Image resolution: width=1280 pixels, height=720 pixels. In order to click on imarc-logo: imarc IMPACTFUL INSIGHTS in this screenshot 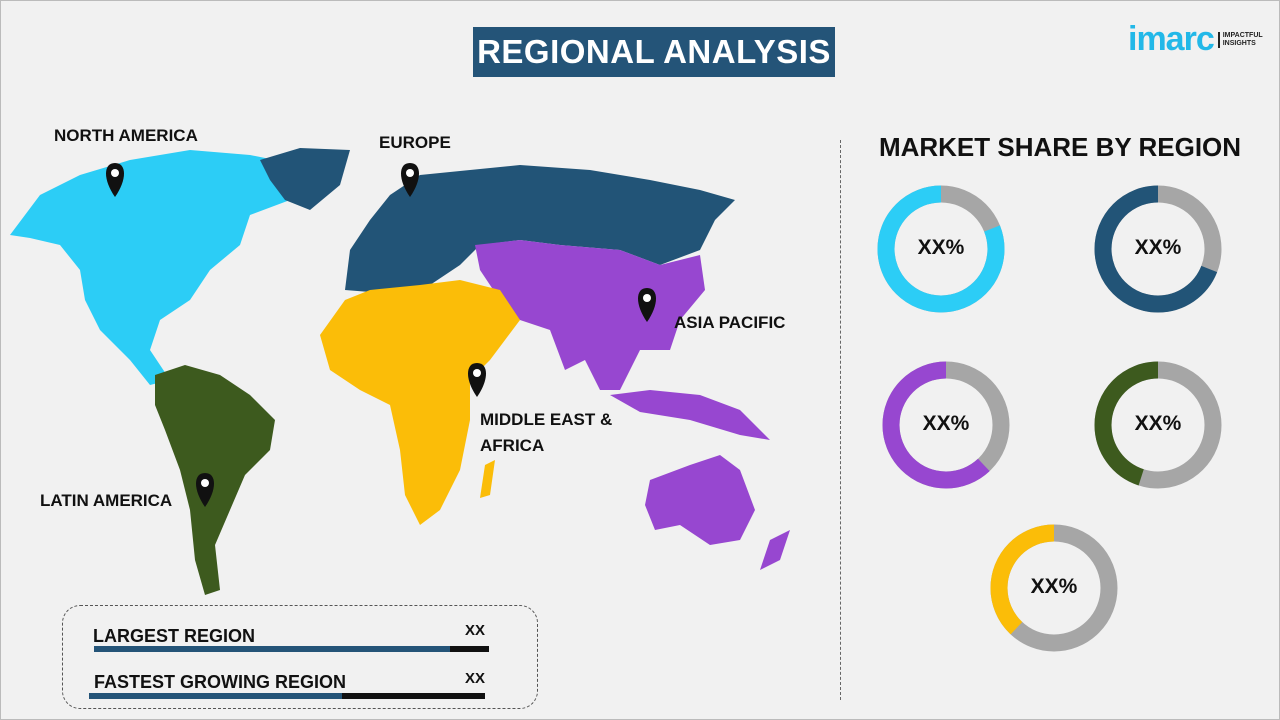, I will do `click(1195, 39)`.